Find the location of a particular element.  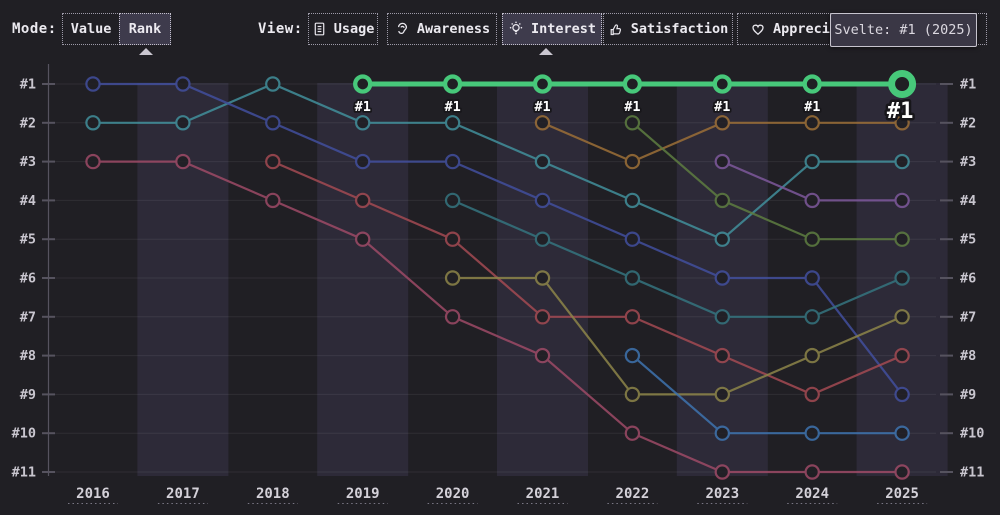

satisfaction-label: Satisfaction is located at coordinates (679, 29).